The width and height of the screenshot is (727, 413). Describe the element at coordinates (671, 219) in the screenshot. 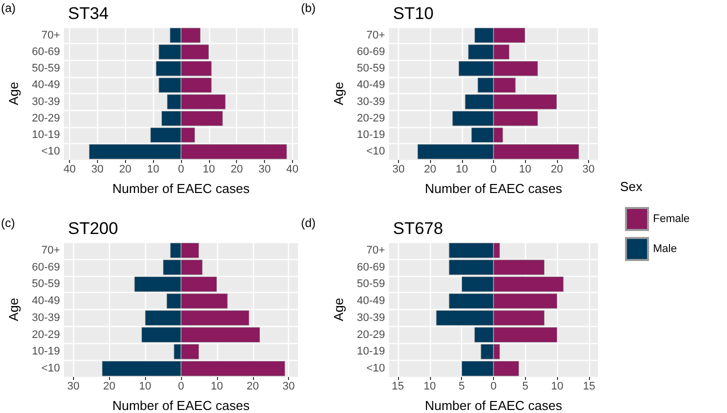

I see `legend-label: Female` at that location.